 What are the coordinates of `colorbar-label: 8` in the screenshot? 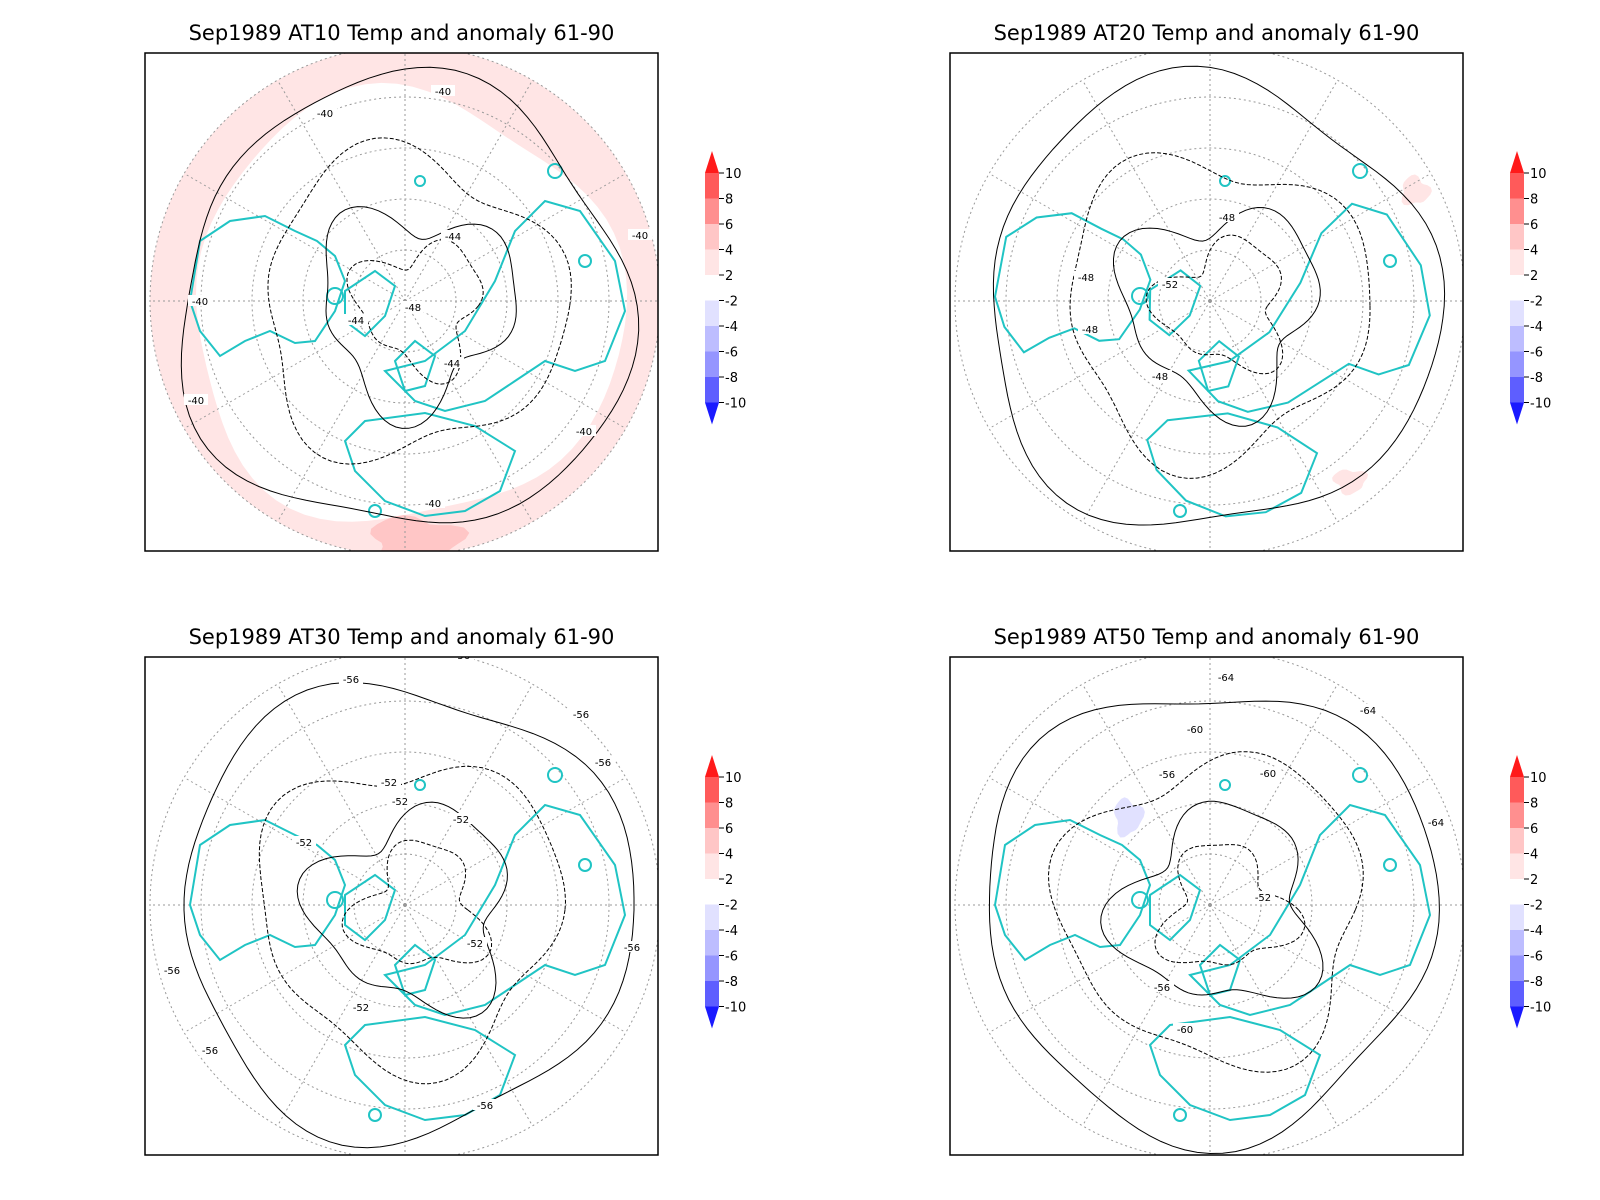 It's located at (729, 200).